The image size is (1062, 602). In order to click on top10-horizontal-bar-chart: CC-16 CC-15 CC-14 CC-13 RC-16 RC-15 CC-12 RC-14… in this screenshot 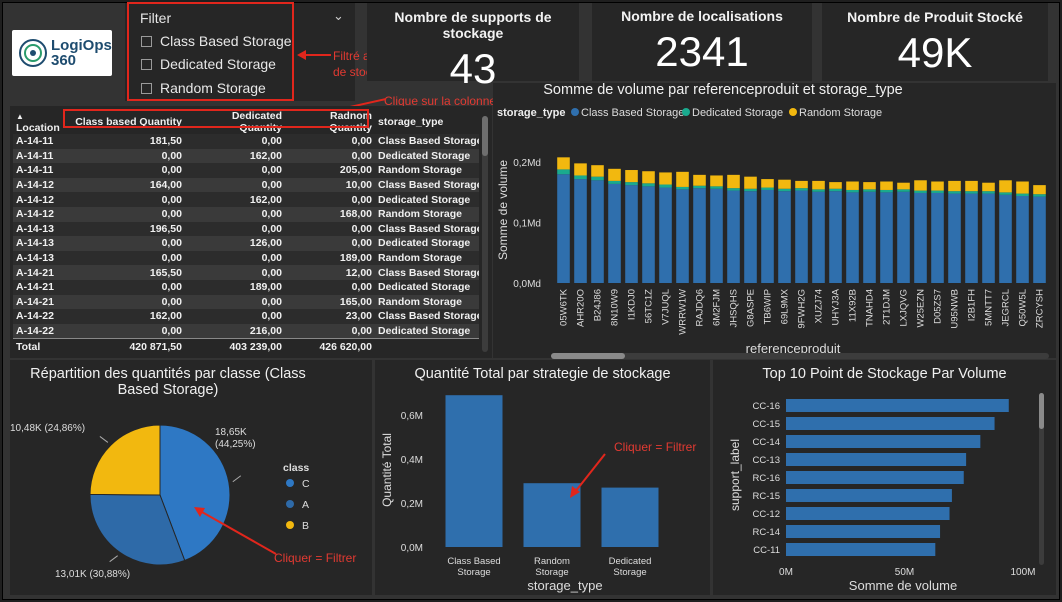, I will do `click(884, 490)`.